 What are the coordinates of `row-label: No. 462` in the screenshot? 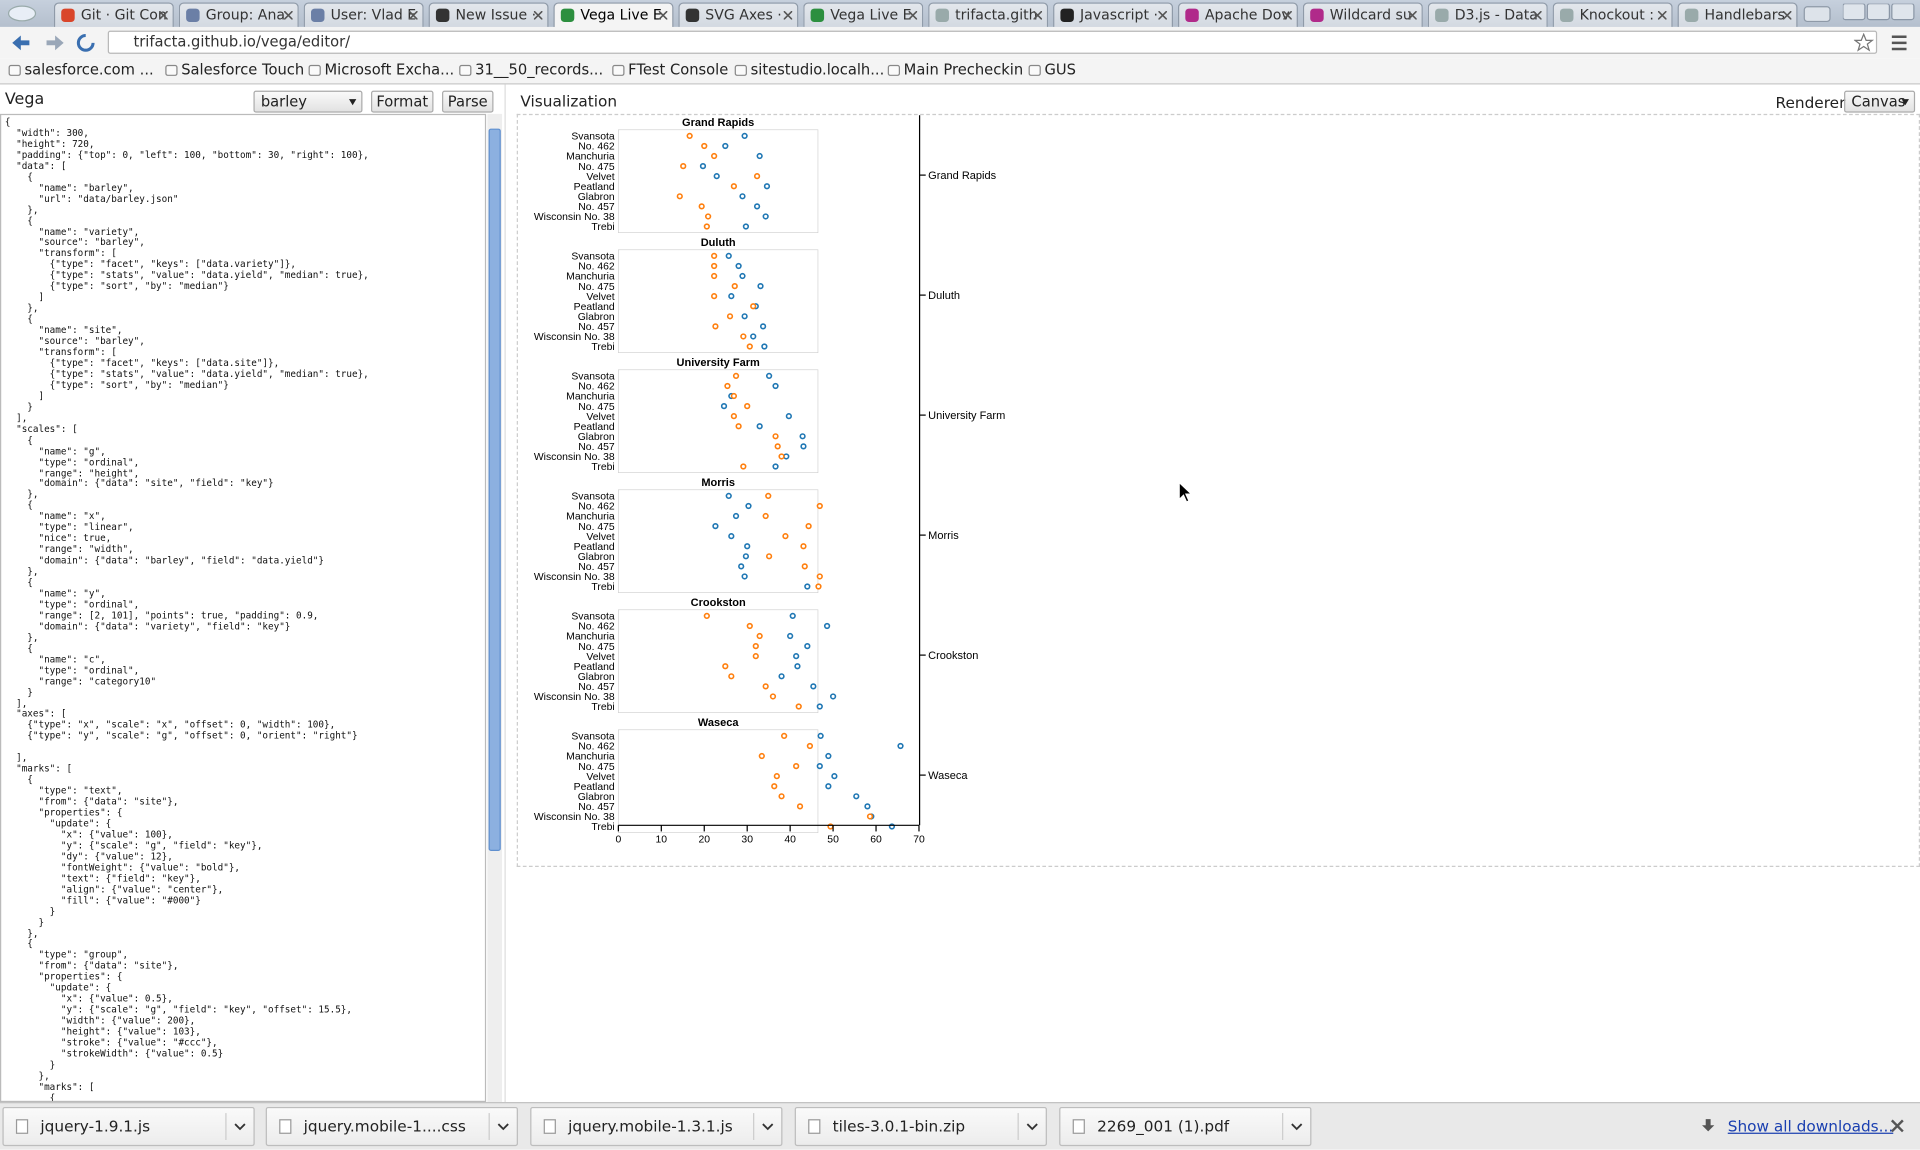 It's located at (596, 507).